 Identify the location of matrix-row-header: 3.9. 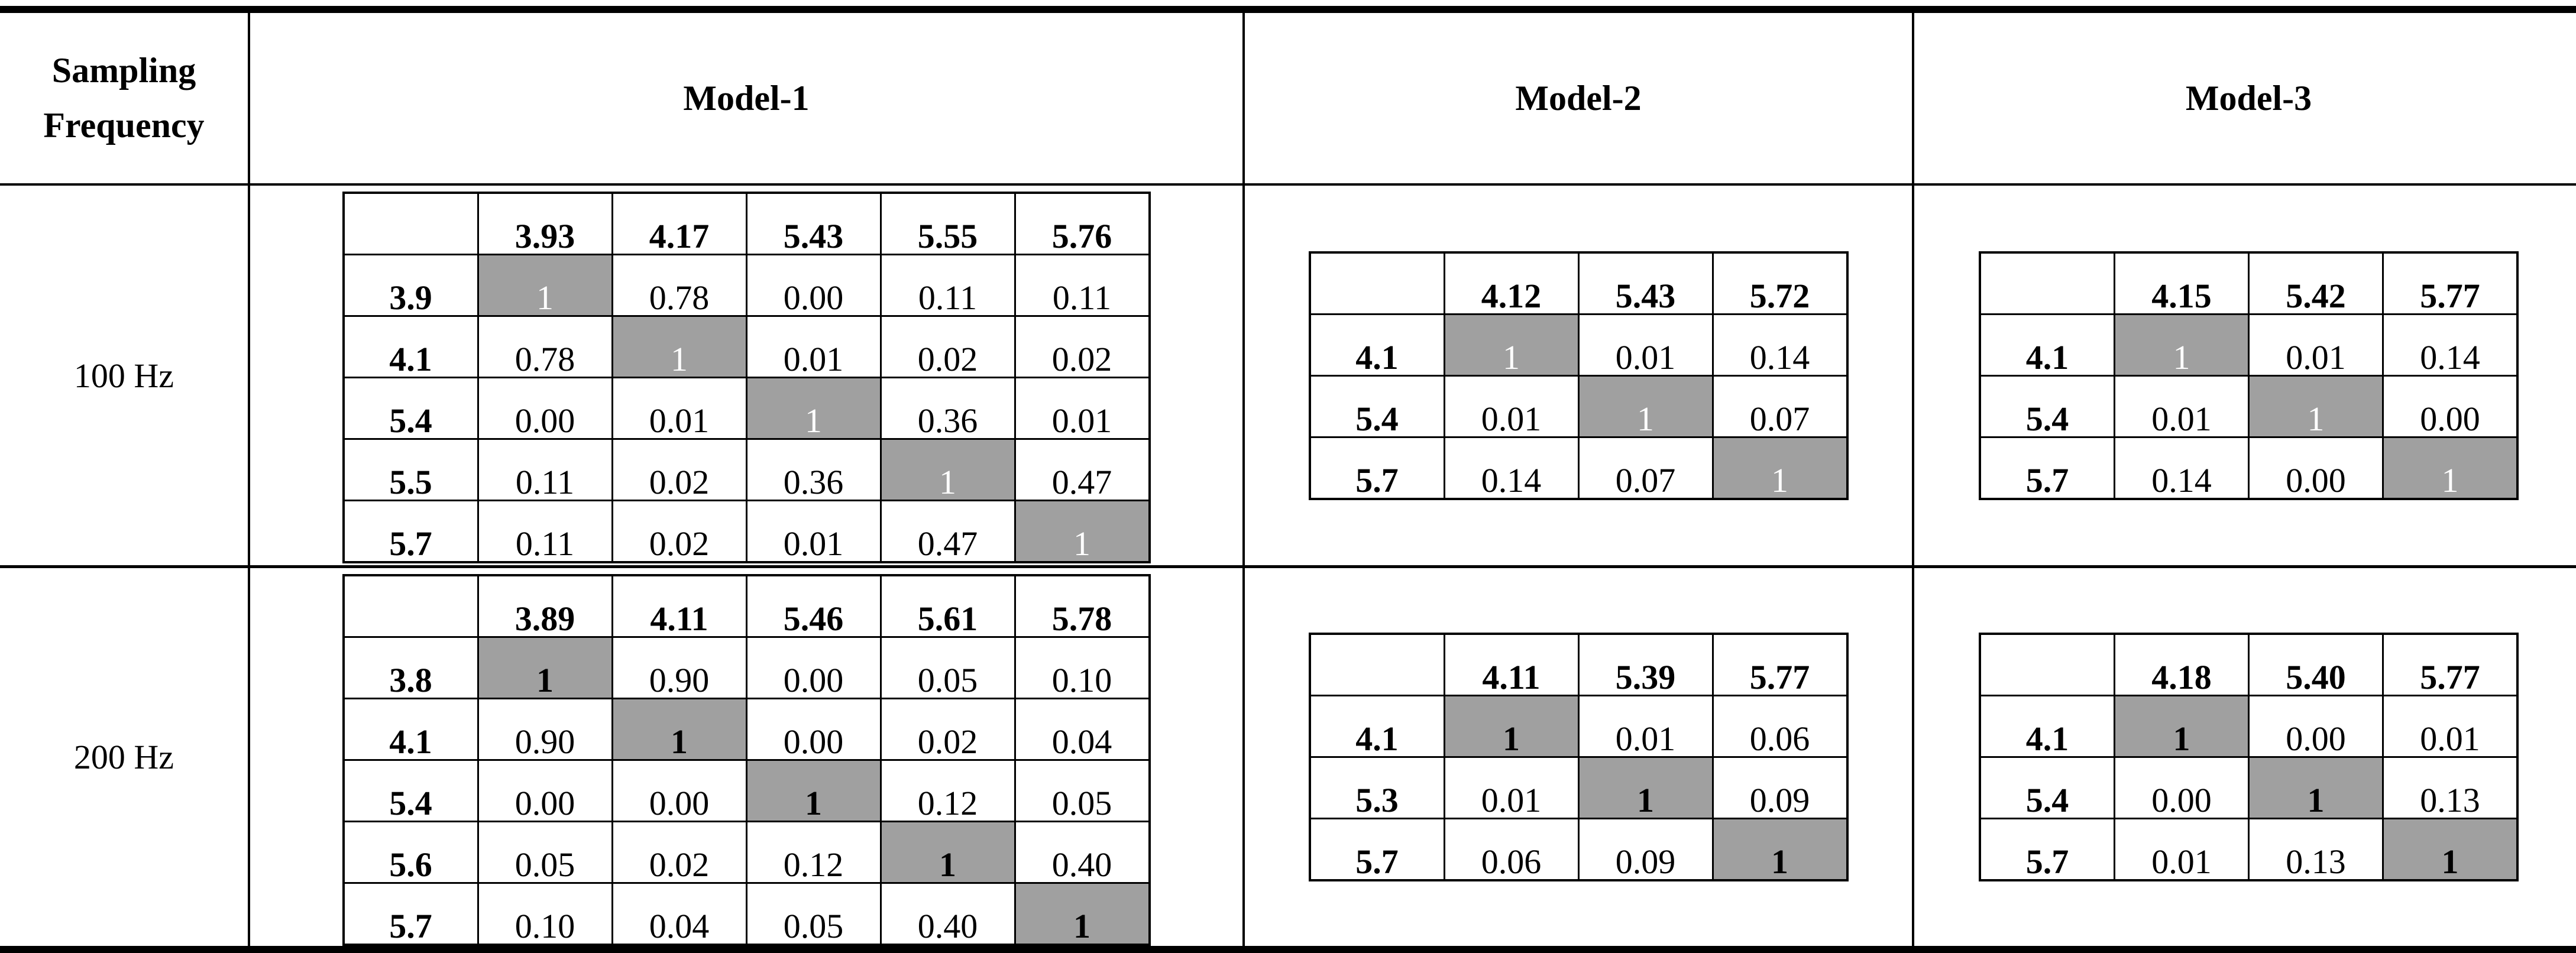
(411, 285).